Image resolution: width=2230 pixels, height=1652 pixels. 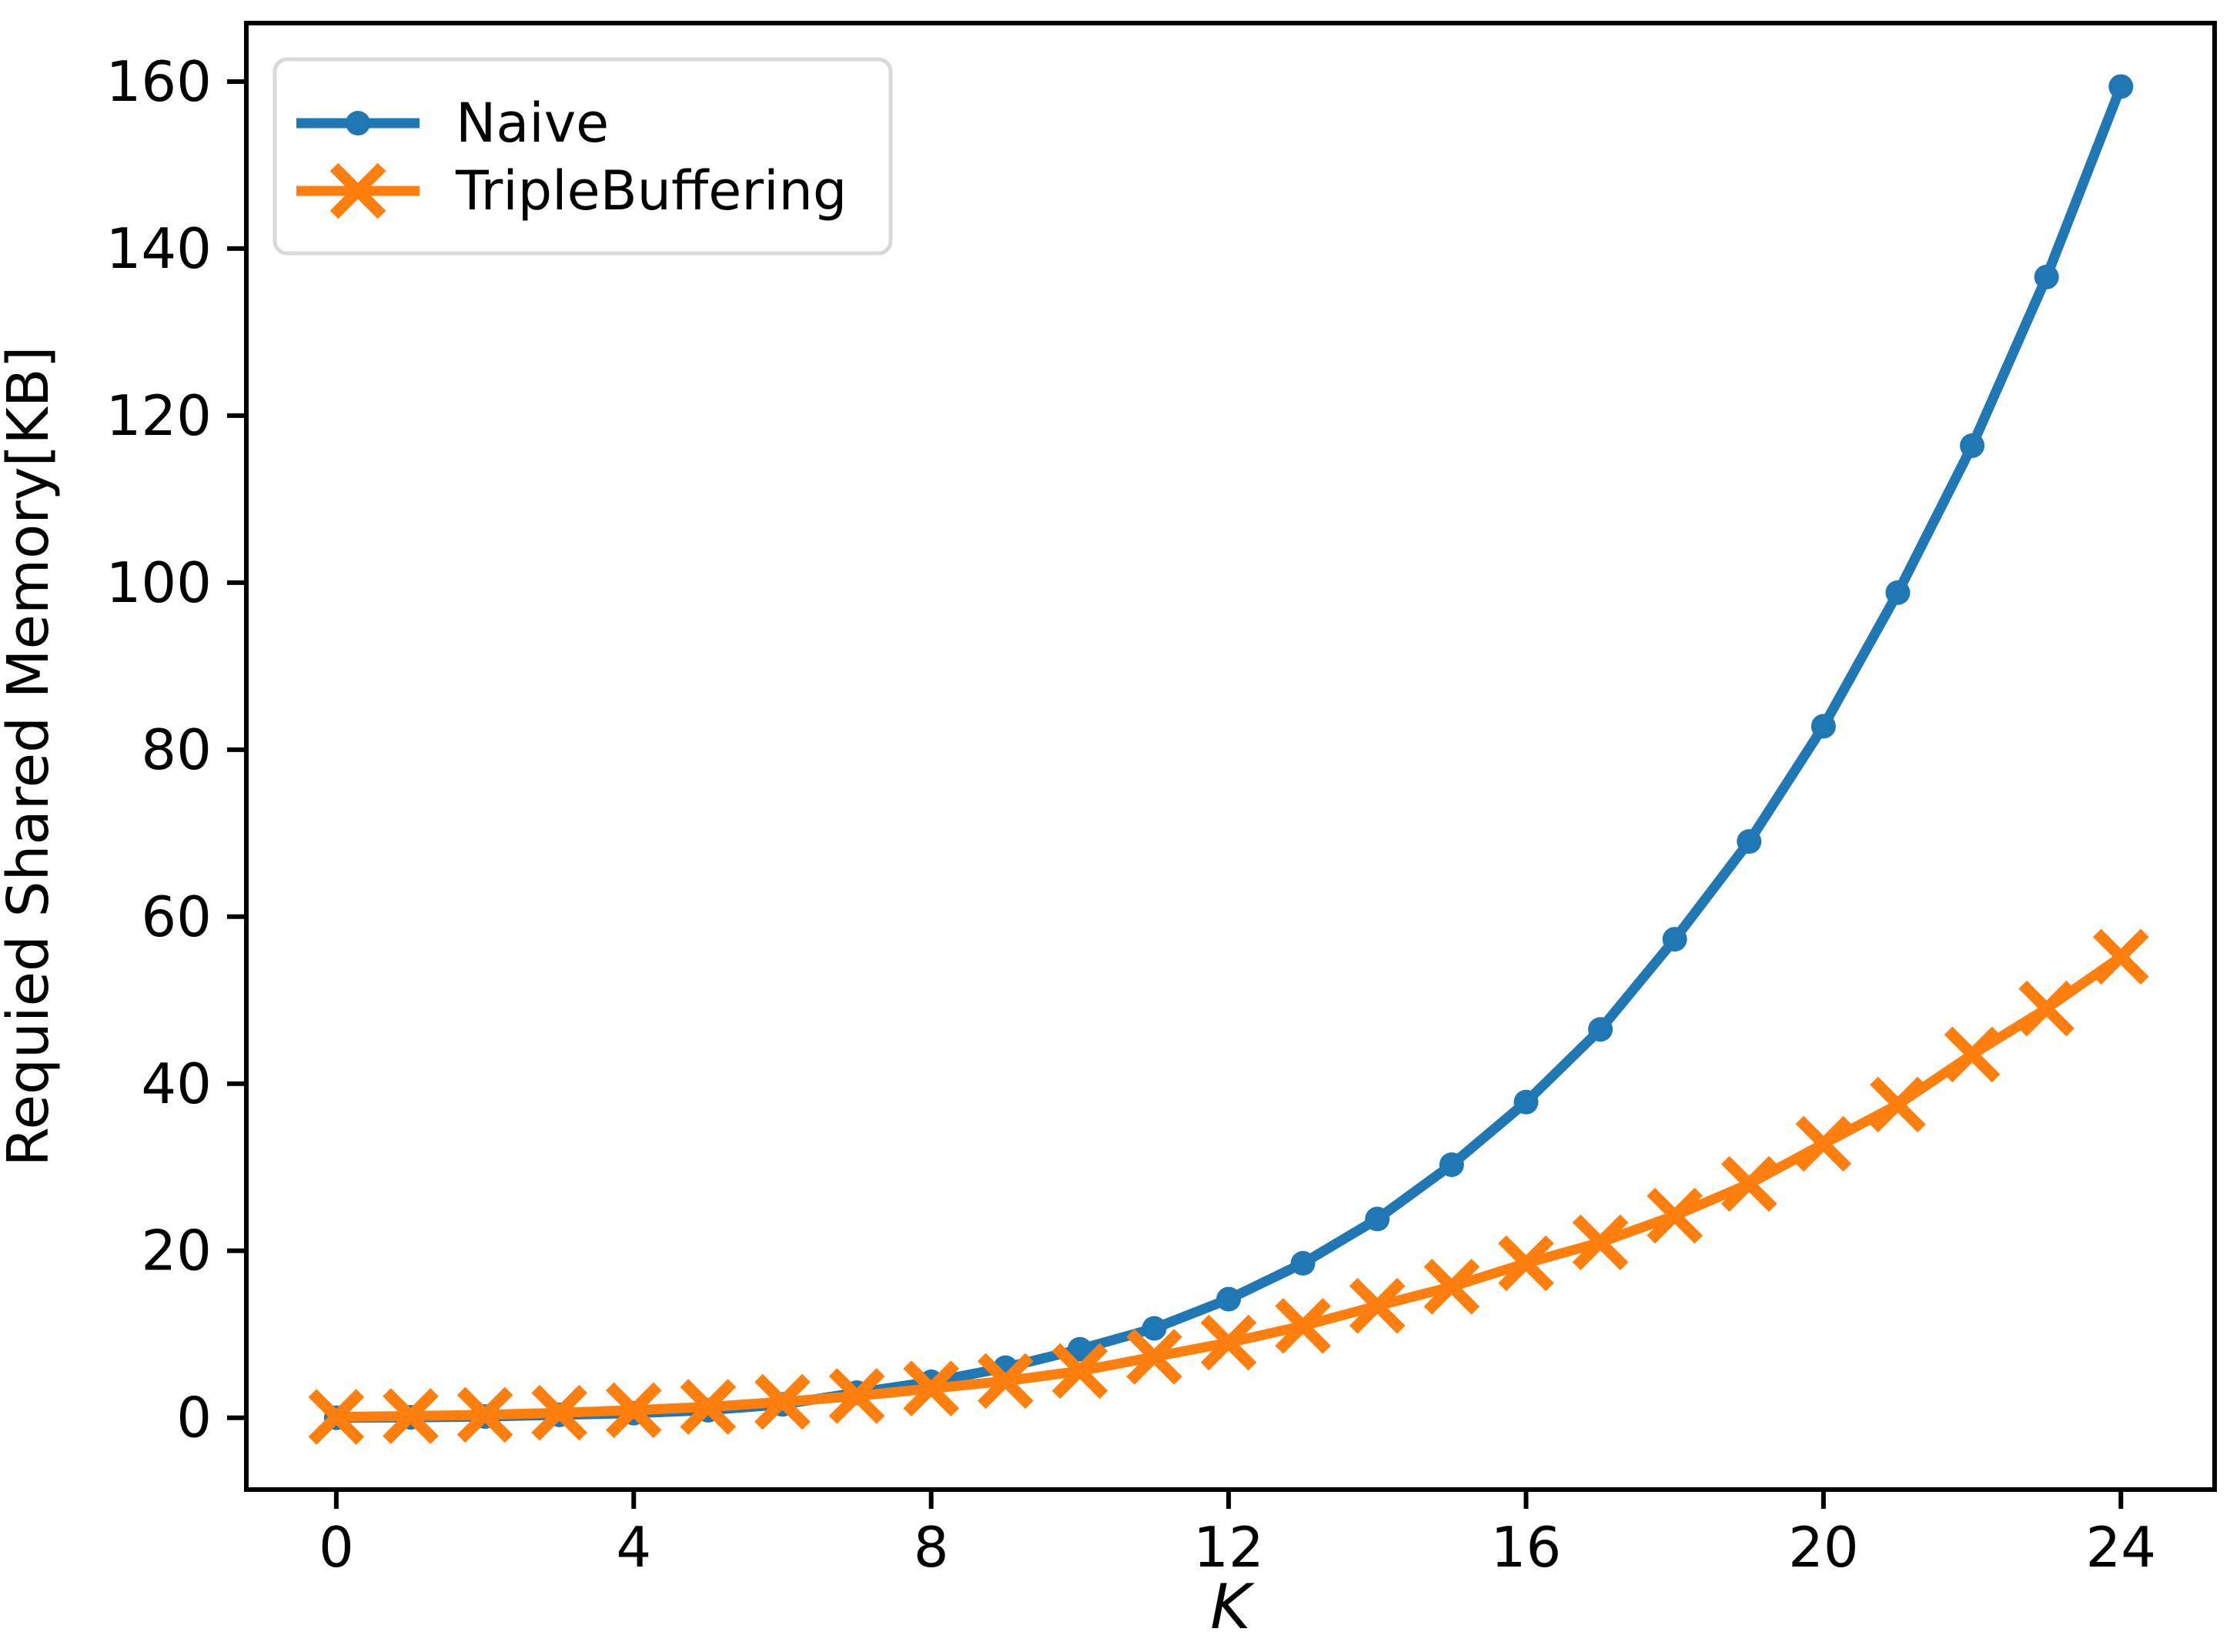 What do you see at coordinates (931, 1547) in the screenshot?
I see `x-tick-label: 8` at bounding box center [931, 1547].